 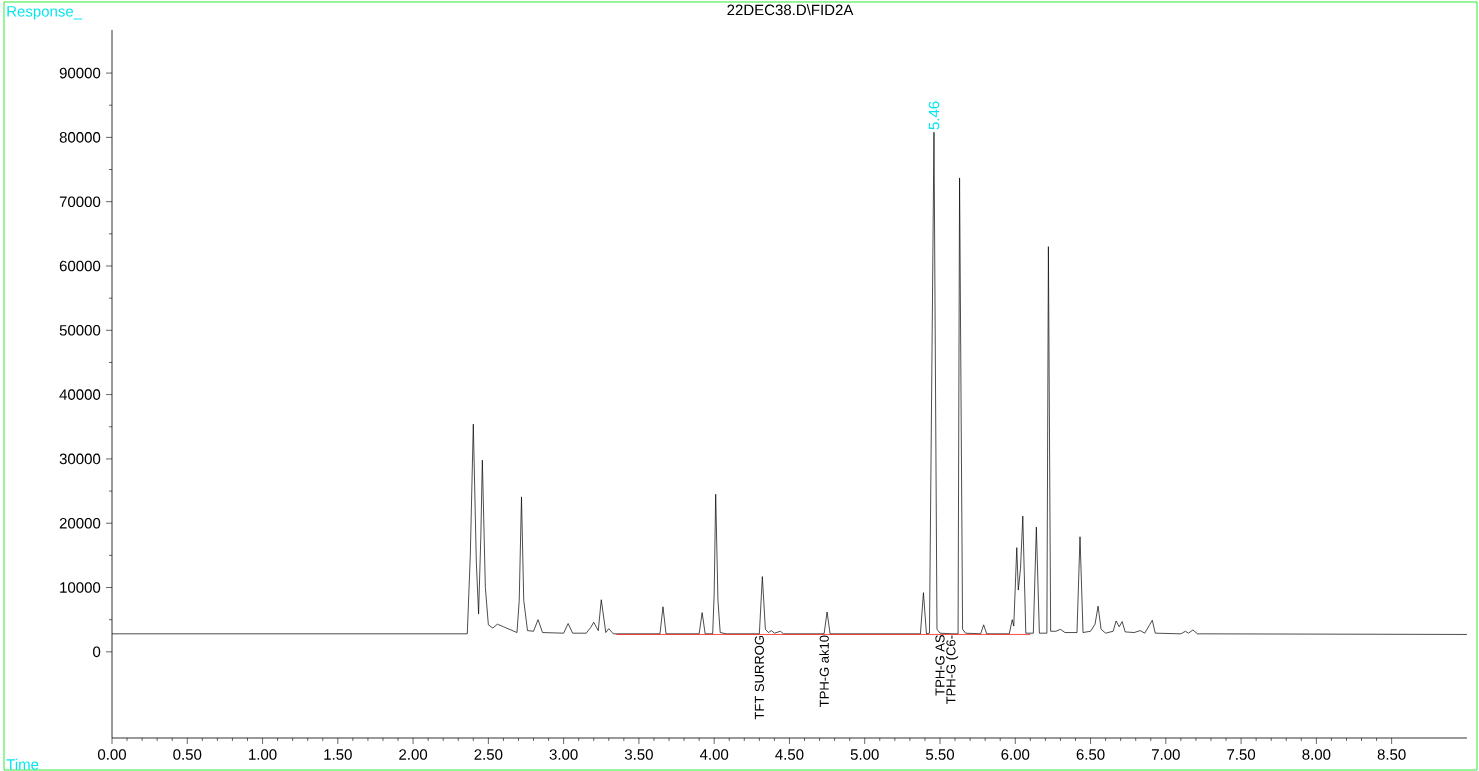 I want to click on y-tick-label: 50000, so click(x=80, y=330).